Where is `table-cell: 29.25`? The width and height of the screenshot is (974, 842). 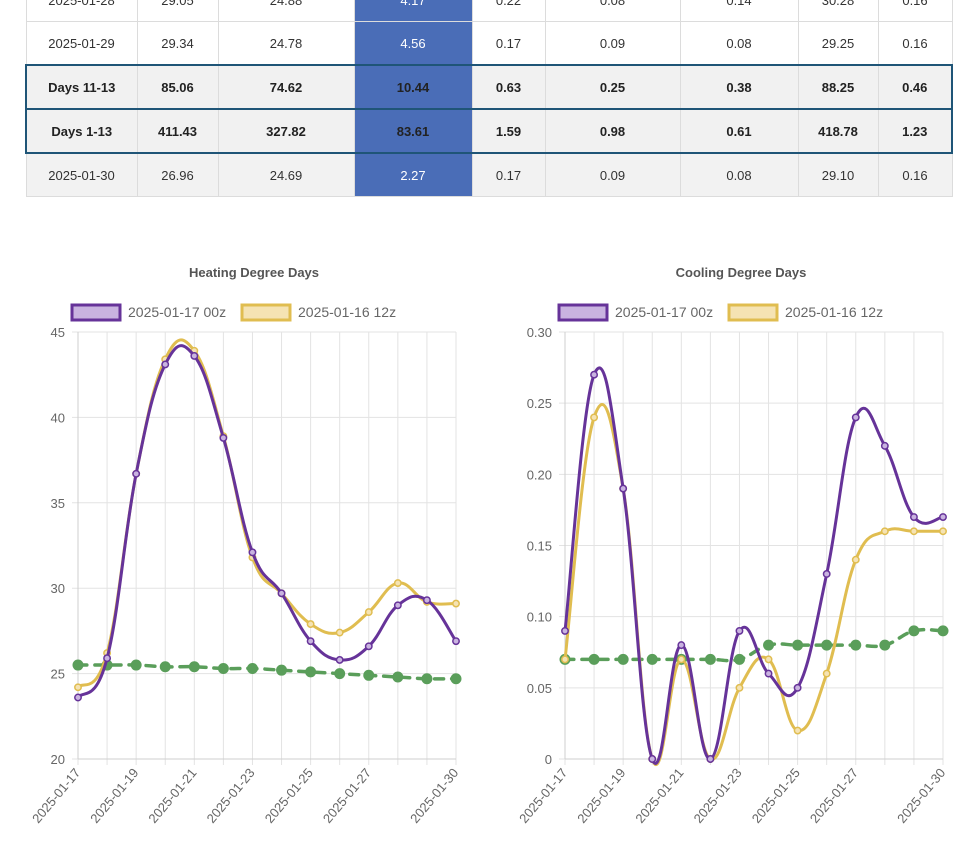 table-cell: 29.25 is located at coordinates (838, 43).